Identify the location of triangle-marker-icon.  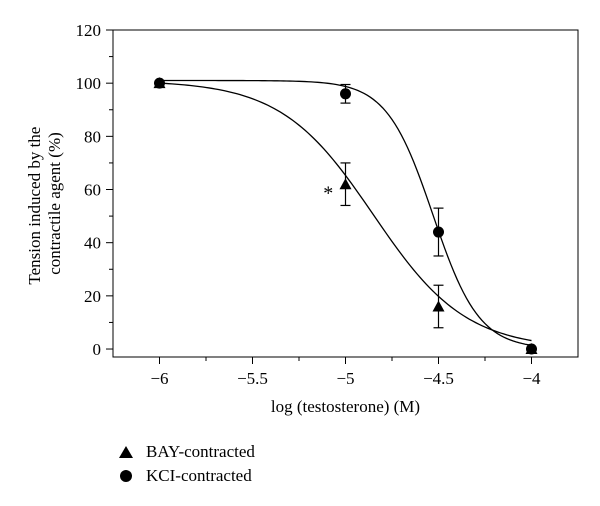
(126, 452).